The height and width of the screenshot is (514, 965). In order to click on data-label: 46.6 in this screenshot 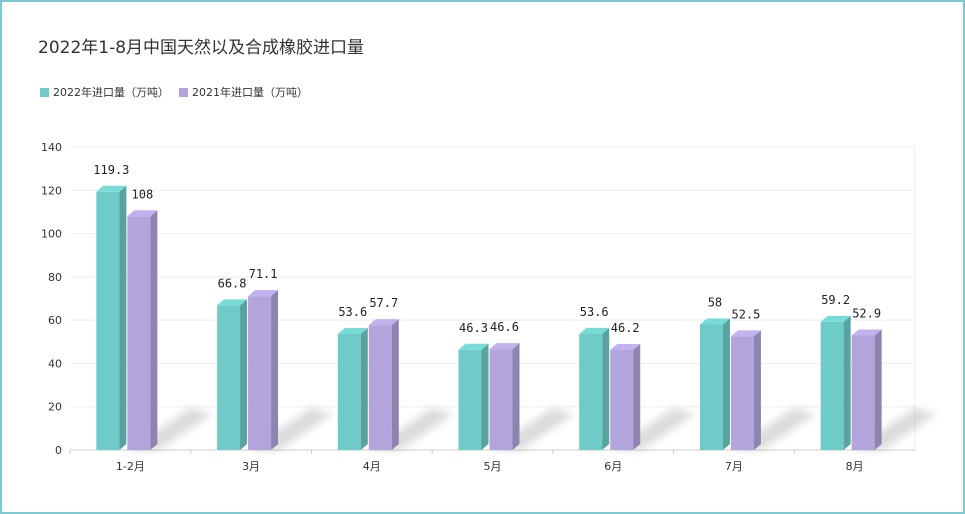, I will do `click(504, 327)`.